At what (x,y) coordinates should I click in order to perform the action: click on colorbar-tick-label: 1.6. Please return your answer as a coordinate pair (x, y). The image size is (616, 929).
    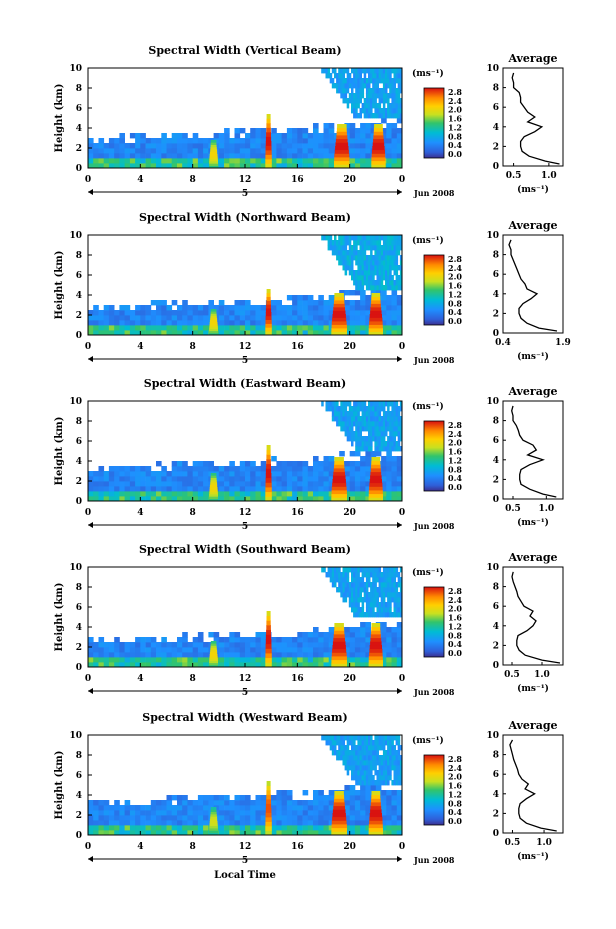
    Looking at the image, I should click on (455, 119).